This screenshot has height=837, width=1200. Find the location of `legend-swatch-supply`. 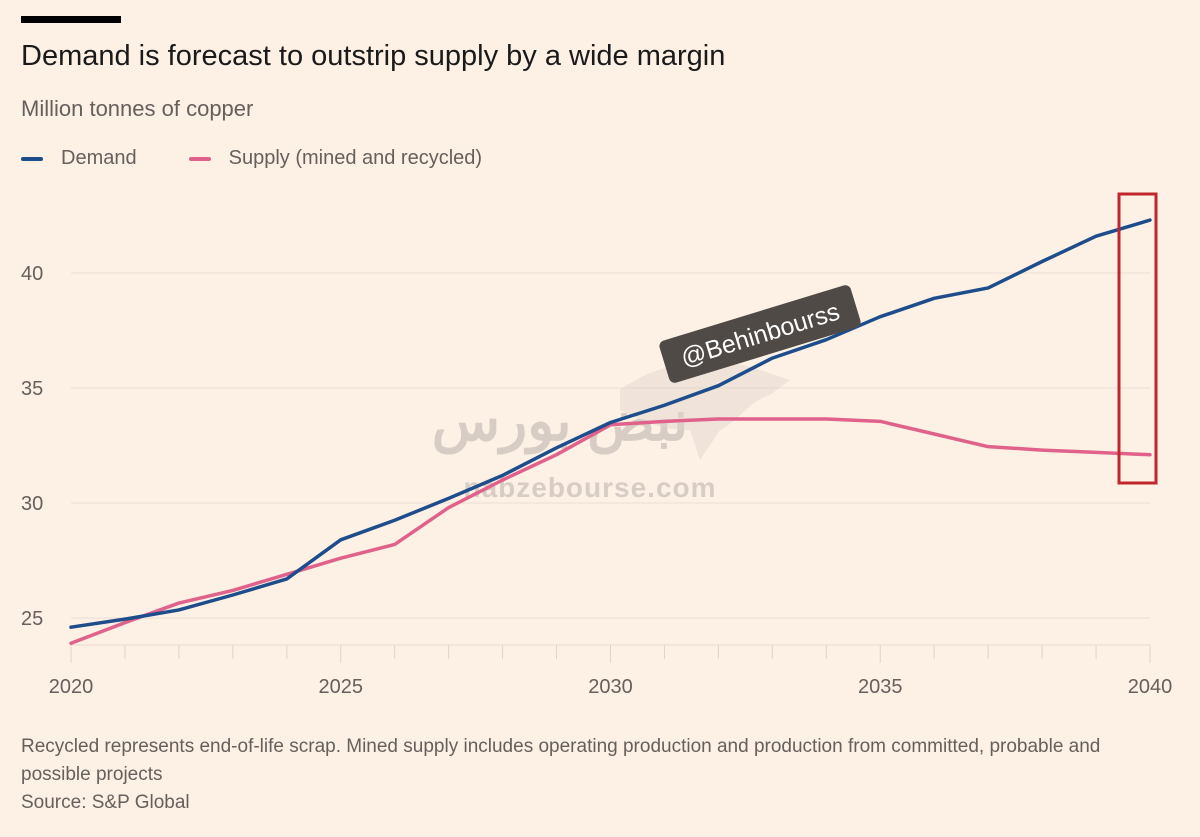

legend-swatch-supply is located at coordinates (199, 158).